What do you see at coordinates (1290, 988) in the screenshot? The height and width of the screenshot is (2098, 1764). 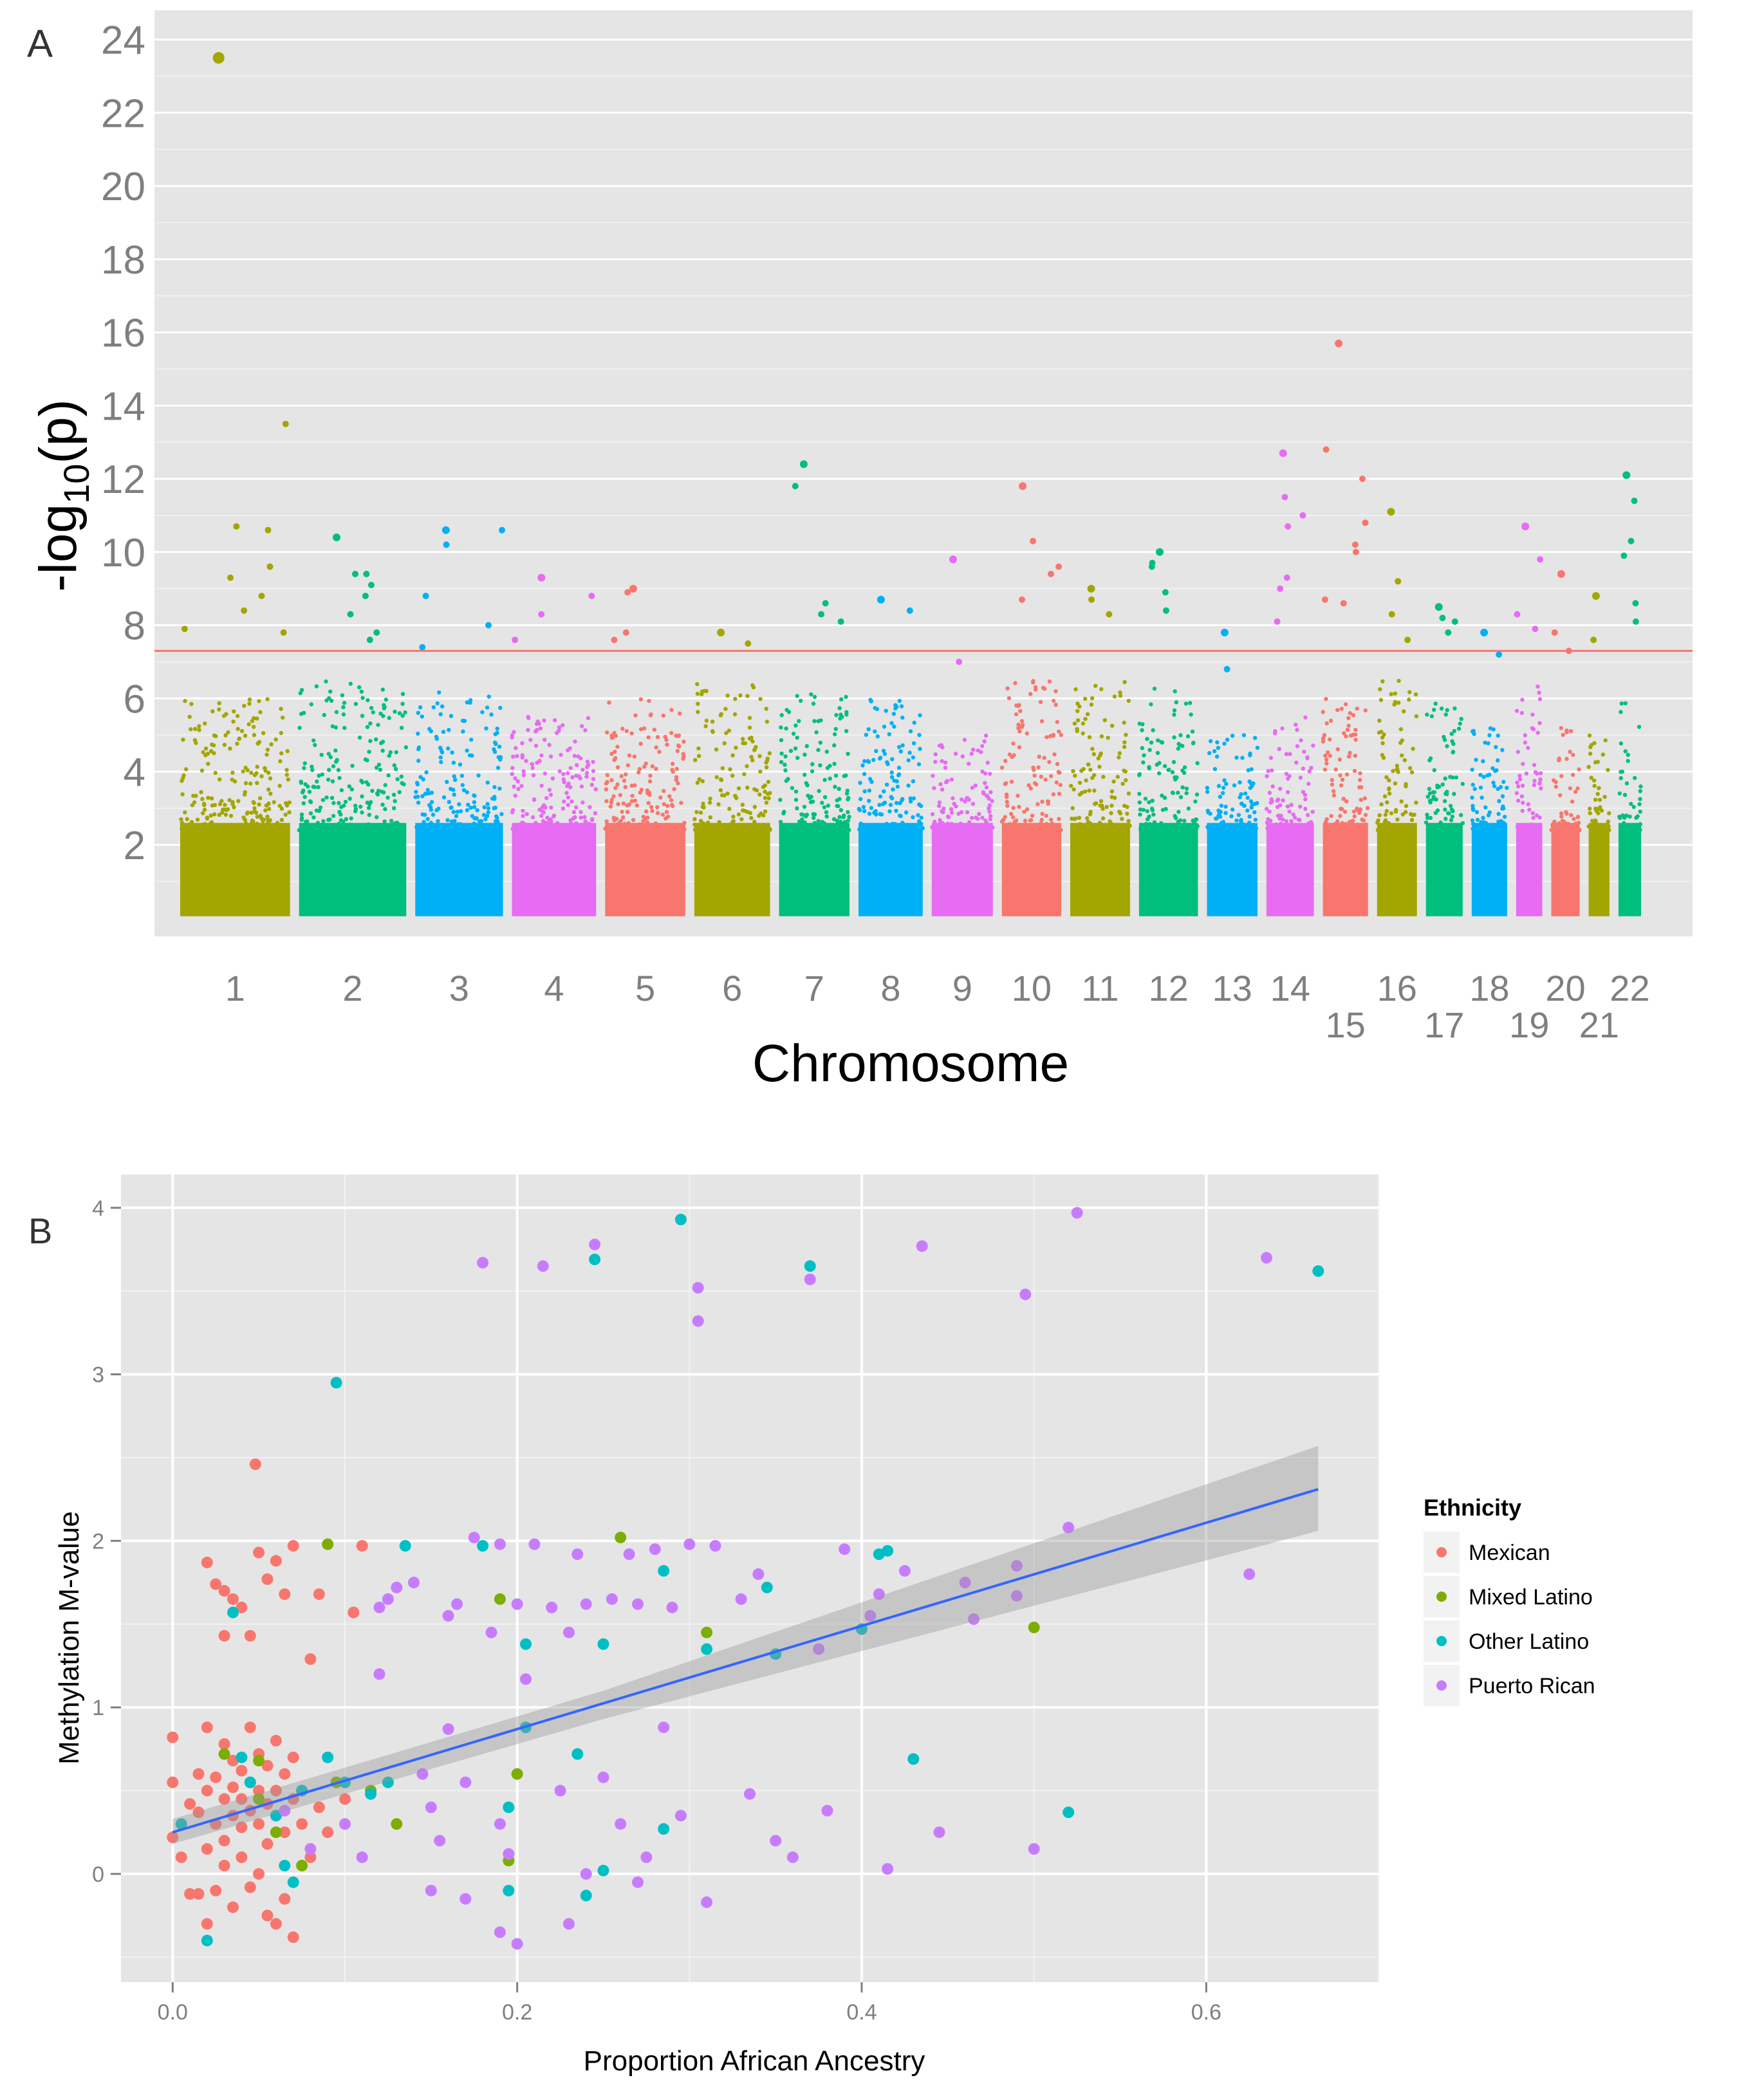 I see `x-tick-label: 14` at bounding box center [1290, 988].